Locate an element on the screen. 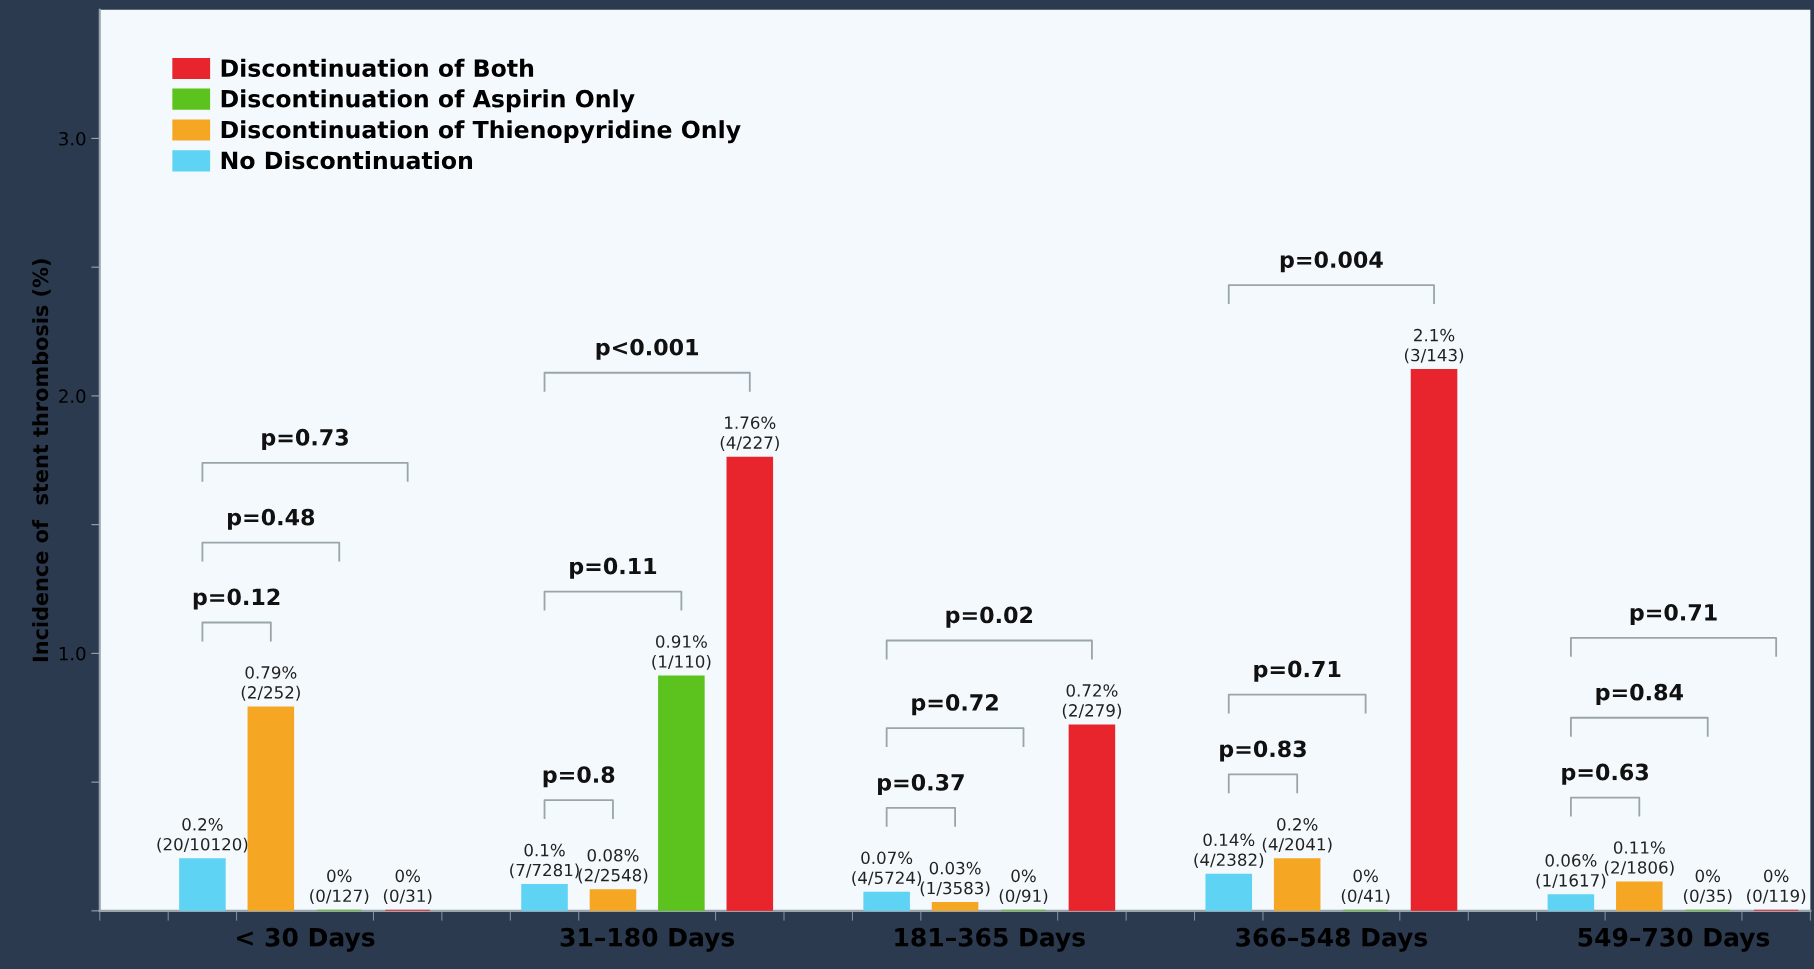  data-label: 0.91% (1/110) is located at coordinates (681, 652).